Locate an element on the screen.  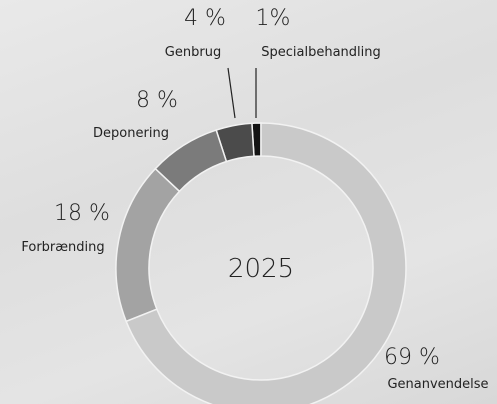
category-label: Specialbehandling is located at coordinates (321, 52).